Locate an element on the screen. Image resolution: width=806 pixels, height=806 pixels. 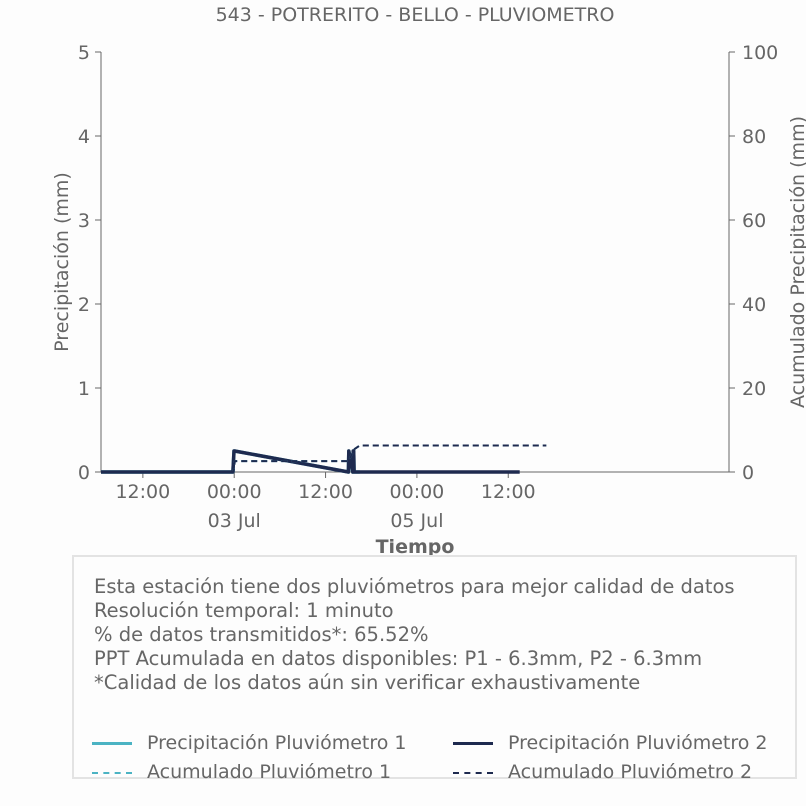
y-tick-label: 2 is located at coordinates (84, 305).